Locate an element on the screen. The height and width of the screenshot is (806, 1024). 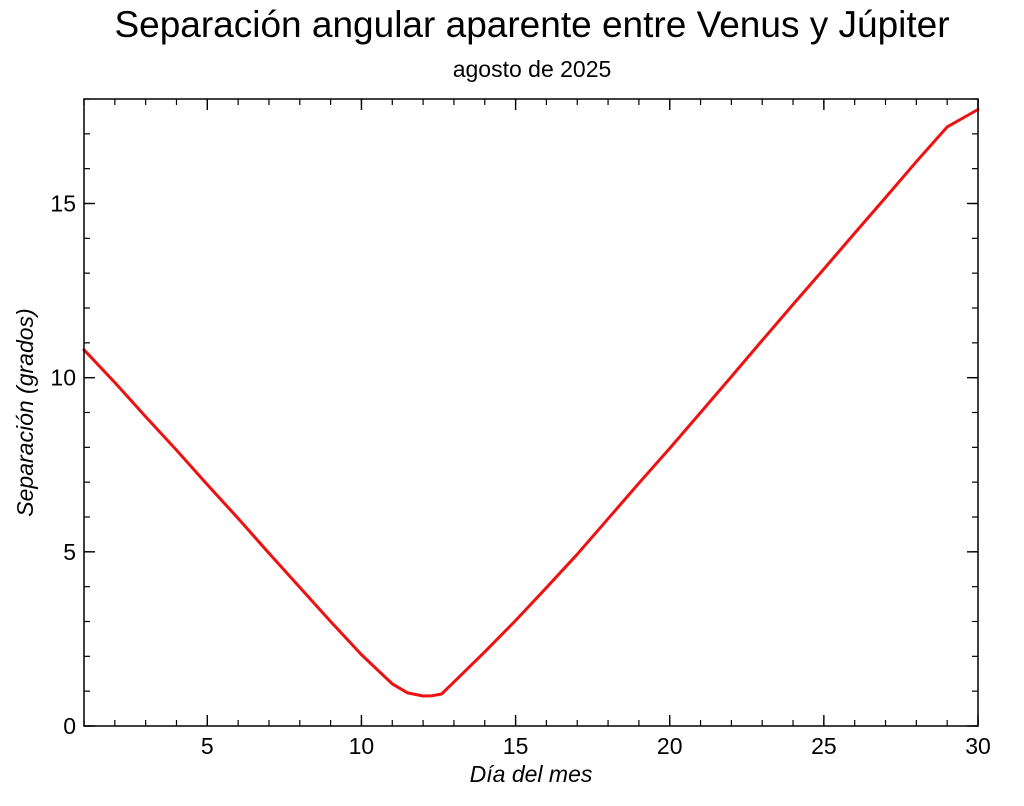
x-tick-label: 25 is located at coordinates (824, 746).